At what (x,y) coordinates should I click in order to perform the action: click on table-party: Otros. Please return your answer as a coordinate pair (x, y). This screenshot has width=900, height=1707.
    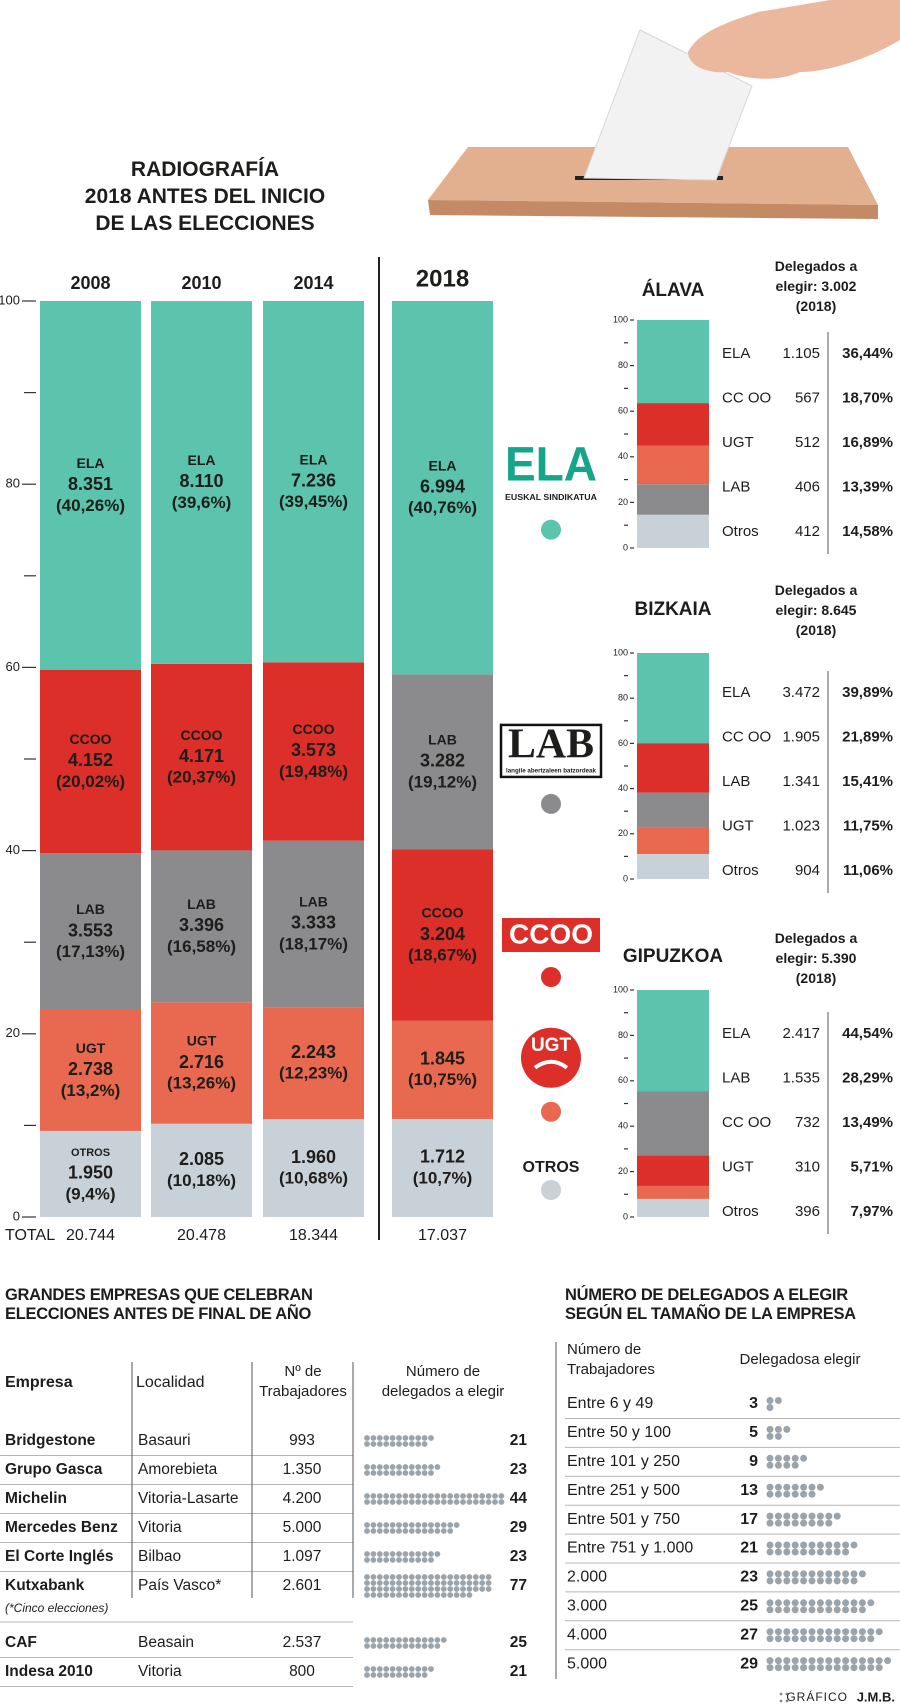
    Looking at the image, I should click on (740, 870).